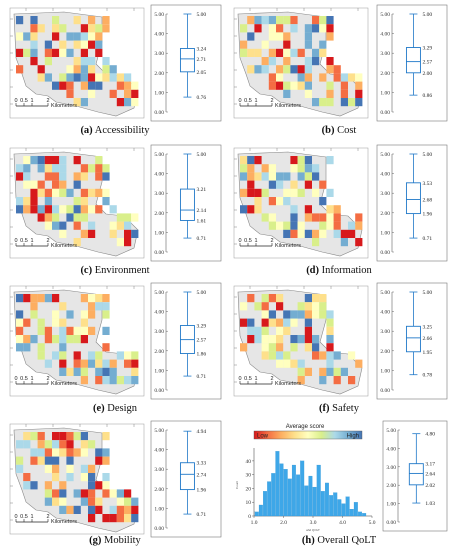 The width and height of the screenshot is (454, 550). I want to click on y-tick-label: 1.00, so click(159, 509).